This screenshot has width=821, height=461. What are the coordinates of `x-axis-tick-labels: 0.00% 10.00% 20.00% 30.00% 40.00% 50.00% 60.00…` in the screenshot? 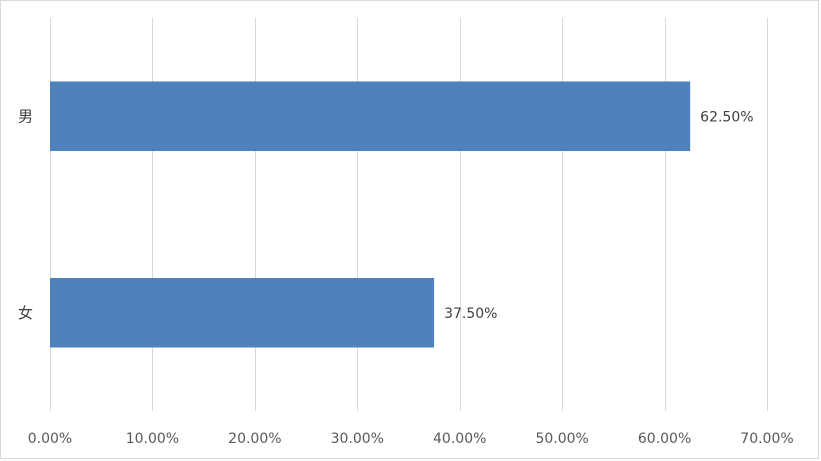 It's located at (411, 439).